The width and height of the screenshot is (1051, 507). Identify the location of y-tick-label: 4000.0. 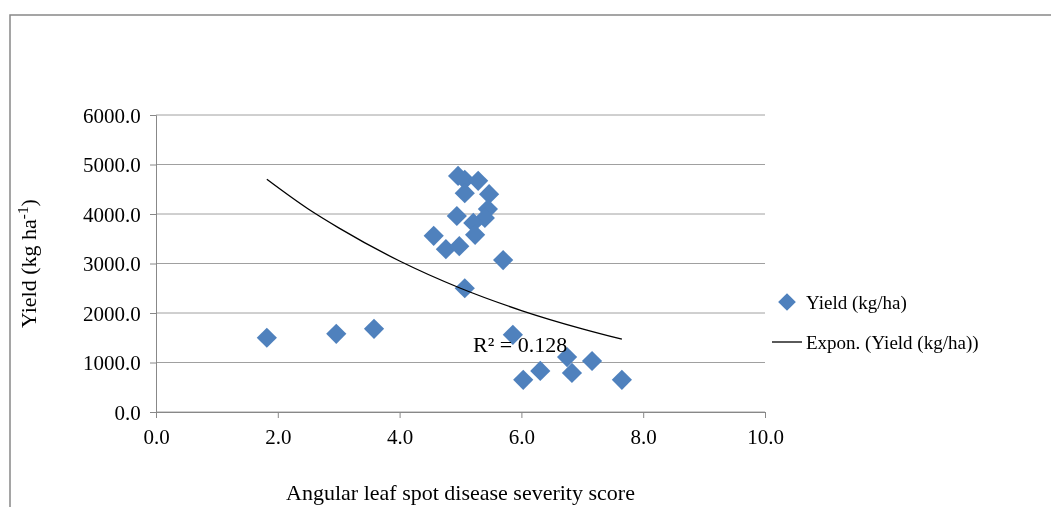
(111, 214).